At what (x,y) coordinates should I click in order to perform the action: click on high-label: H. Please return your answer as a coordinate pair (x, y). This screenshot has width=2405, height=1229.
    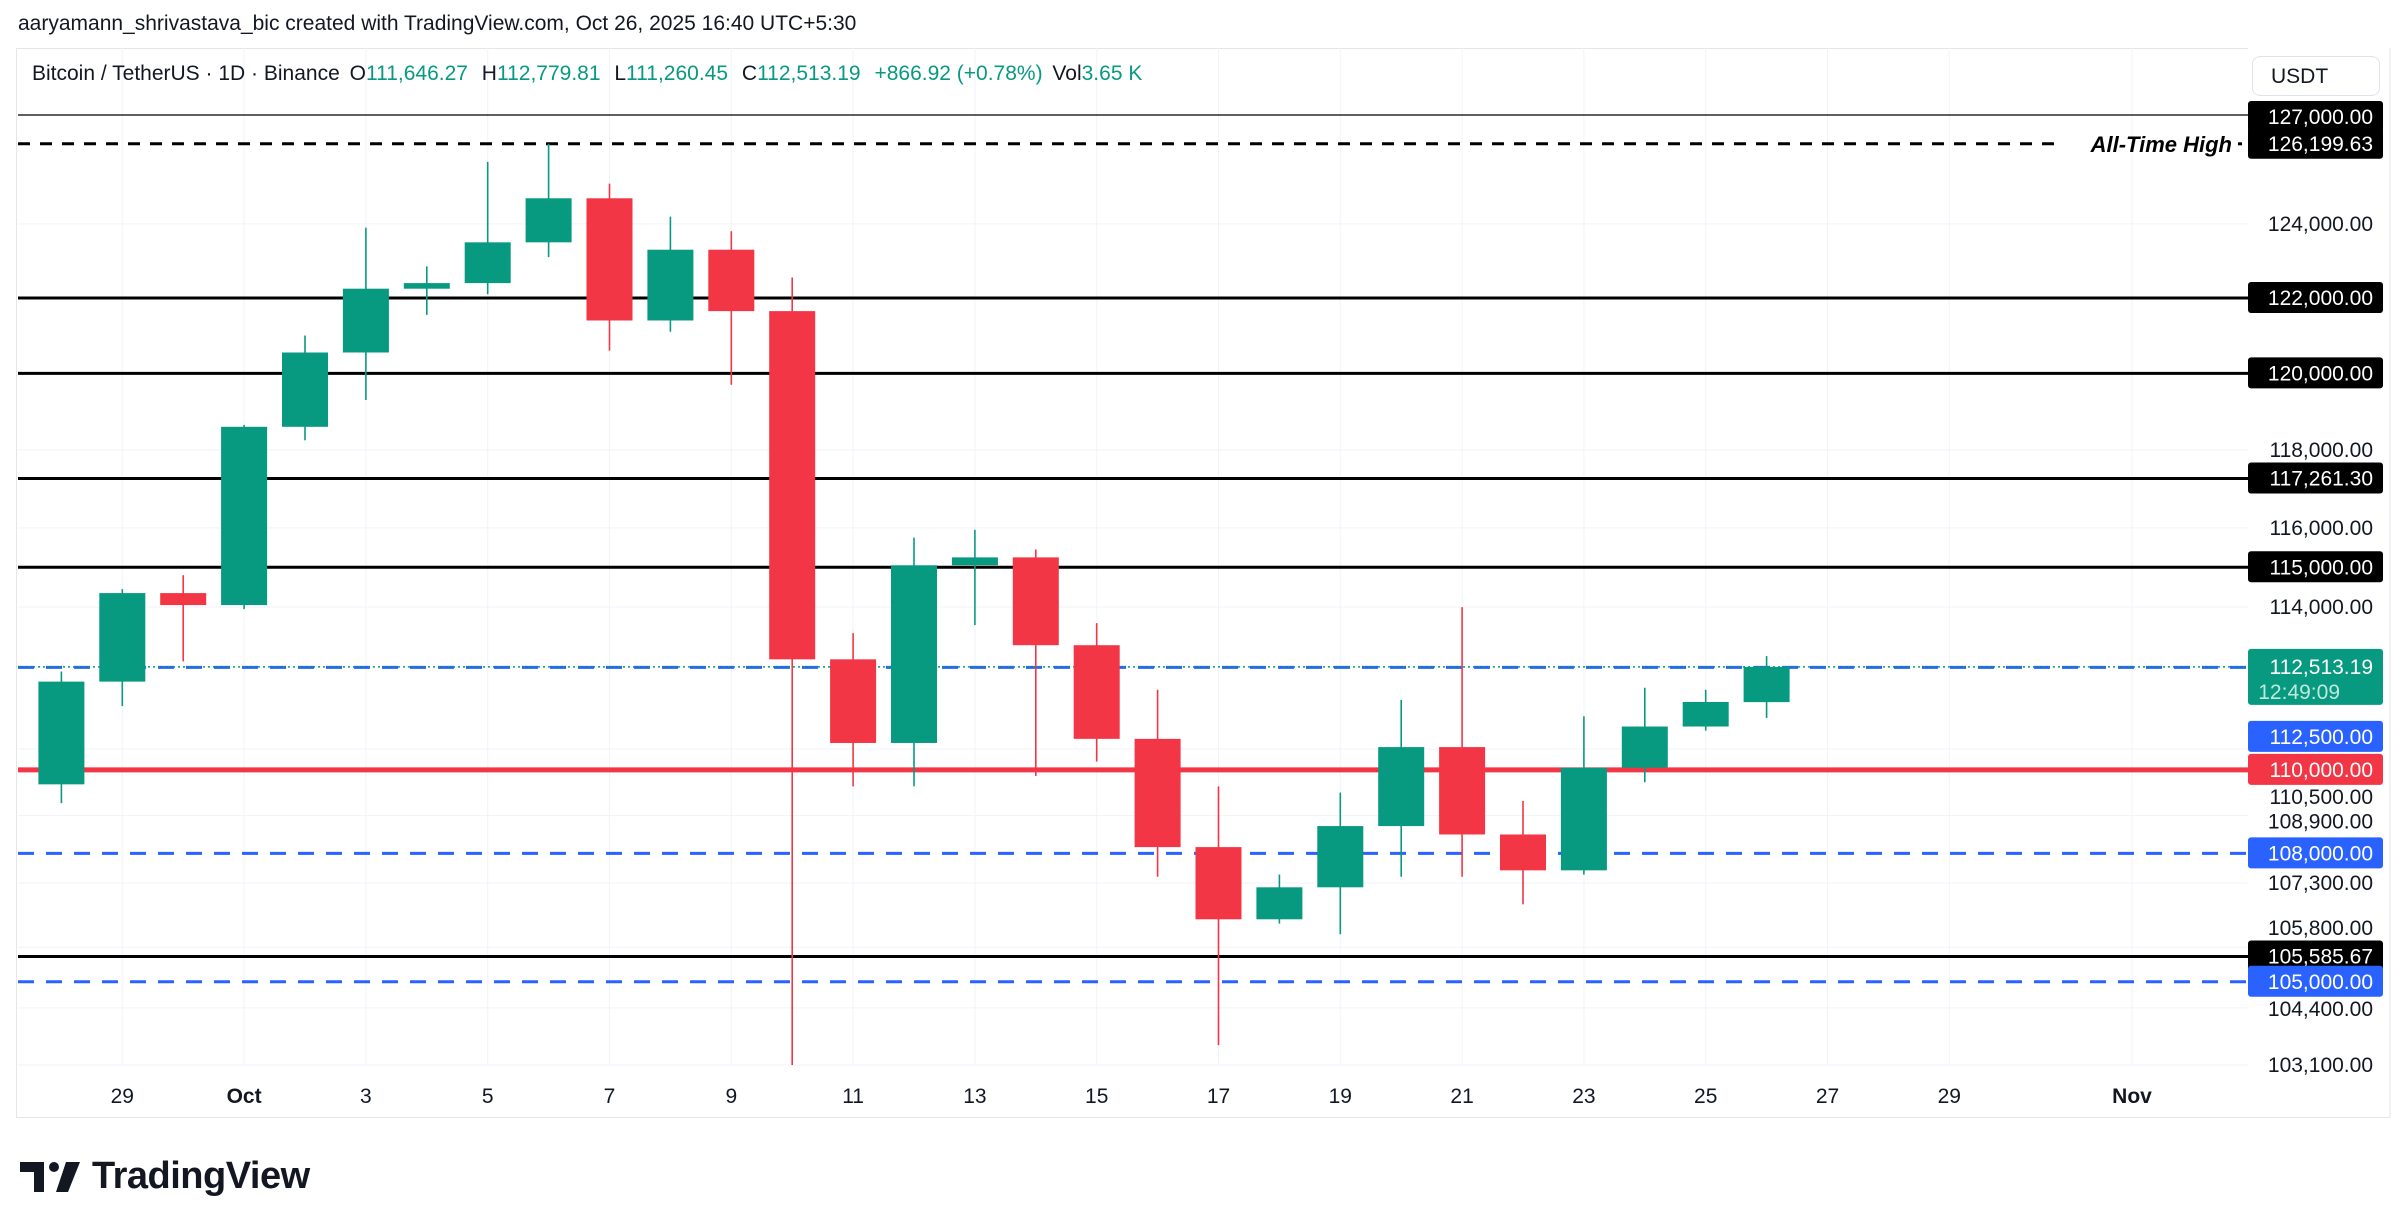
    Looking at the image, I should click on (489, 73).